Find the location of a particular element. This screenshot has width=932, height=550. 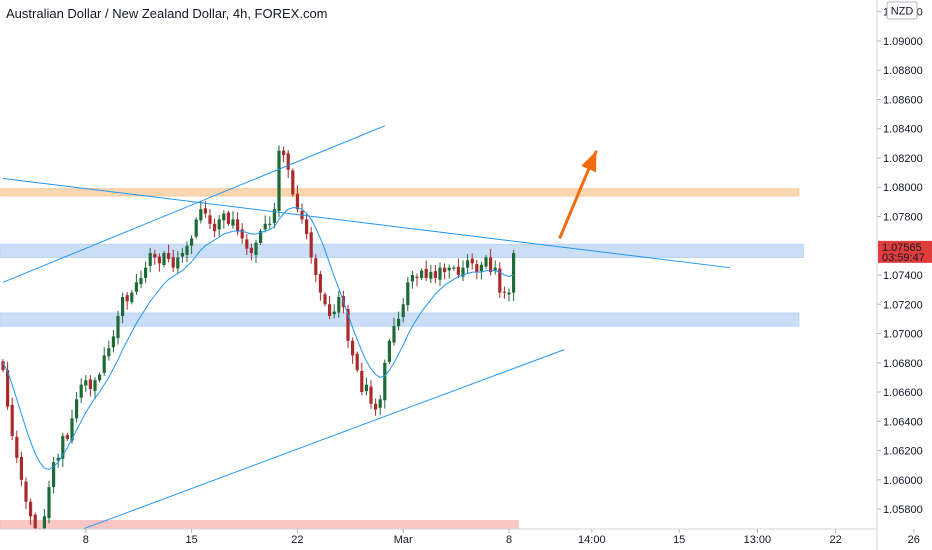

descending-trendline is located at coordinates (366, 223).